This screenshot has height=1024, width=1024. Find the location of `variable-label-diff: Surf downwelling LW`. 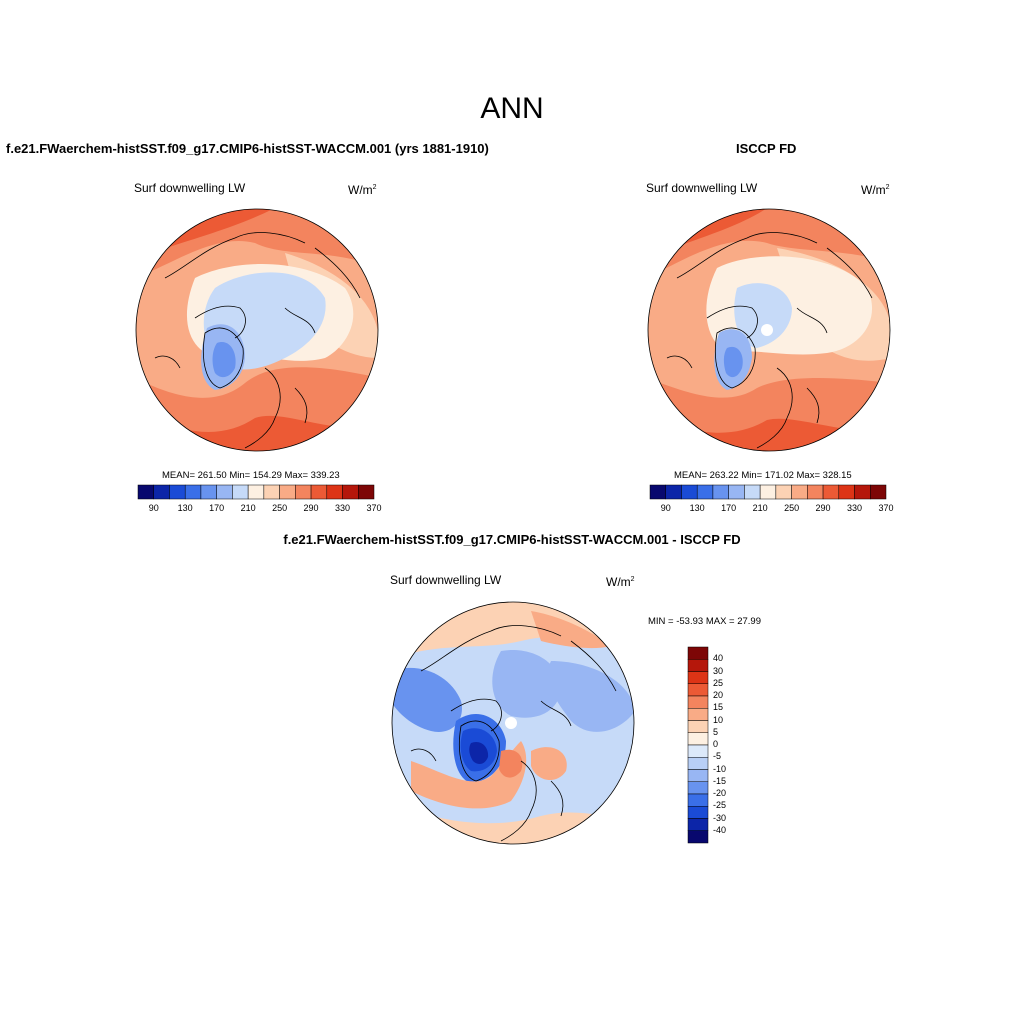

variable-label-diff: Surf downwelling LW is located at coordinates (446, 580).